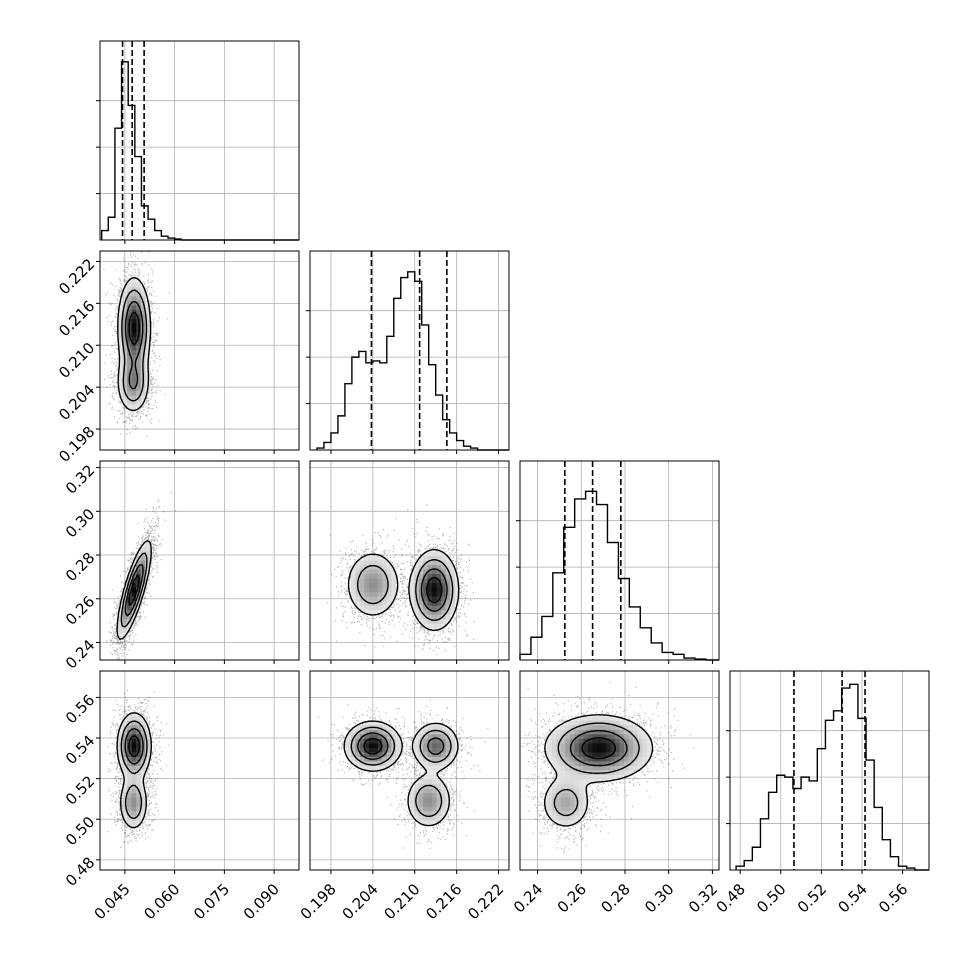 The height and width of the screenshot is (970, 970). Describe the element at coordinates (80, 523) in the screenshot. I see `y-tick-label: 0.30` at that location.